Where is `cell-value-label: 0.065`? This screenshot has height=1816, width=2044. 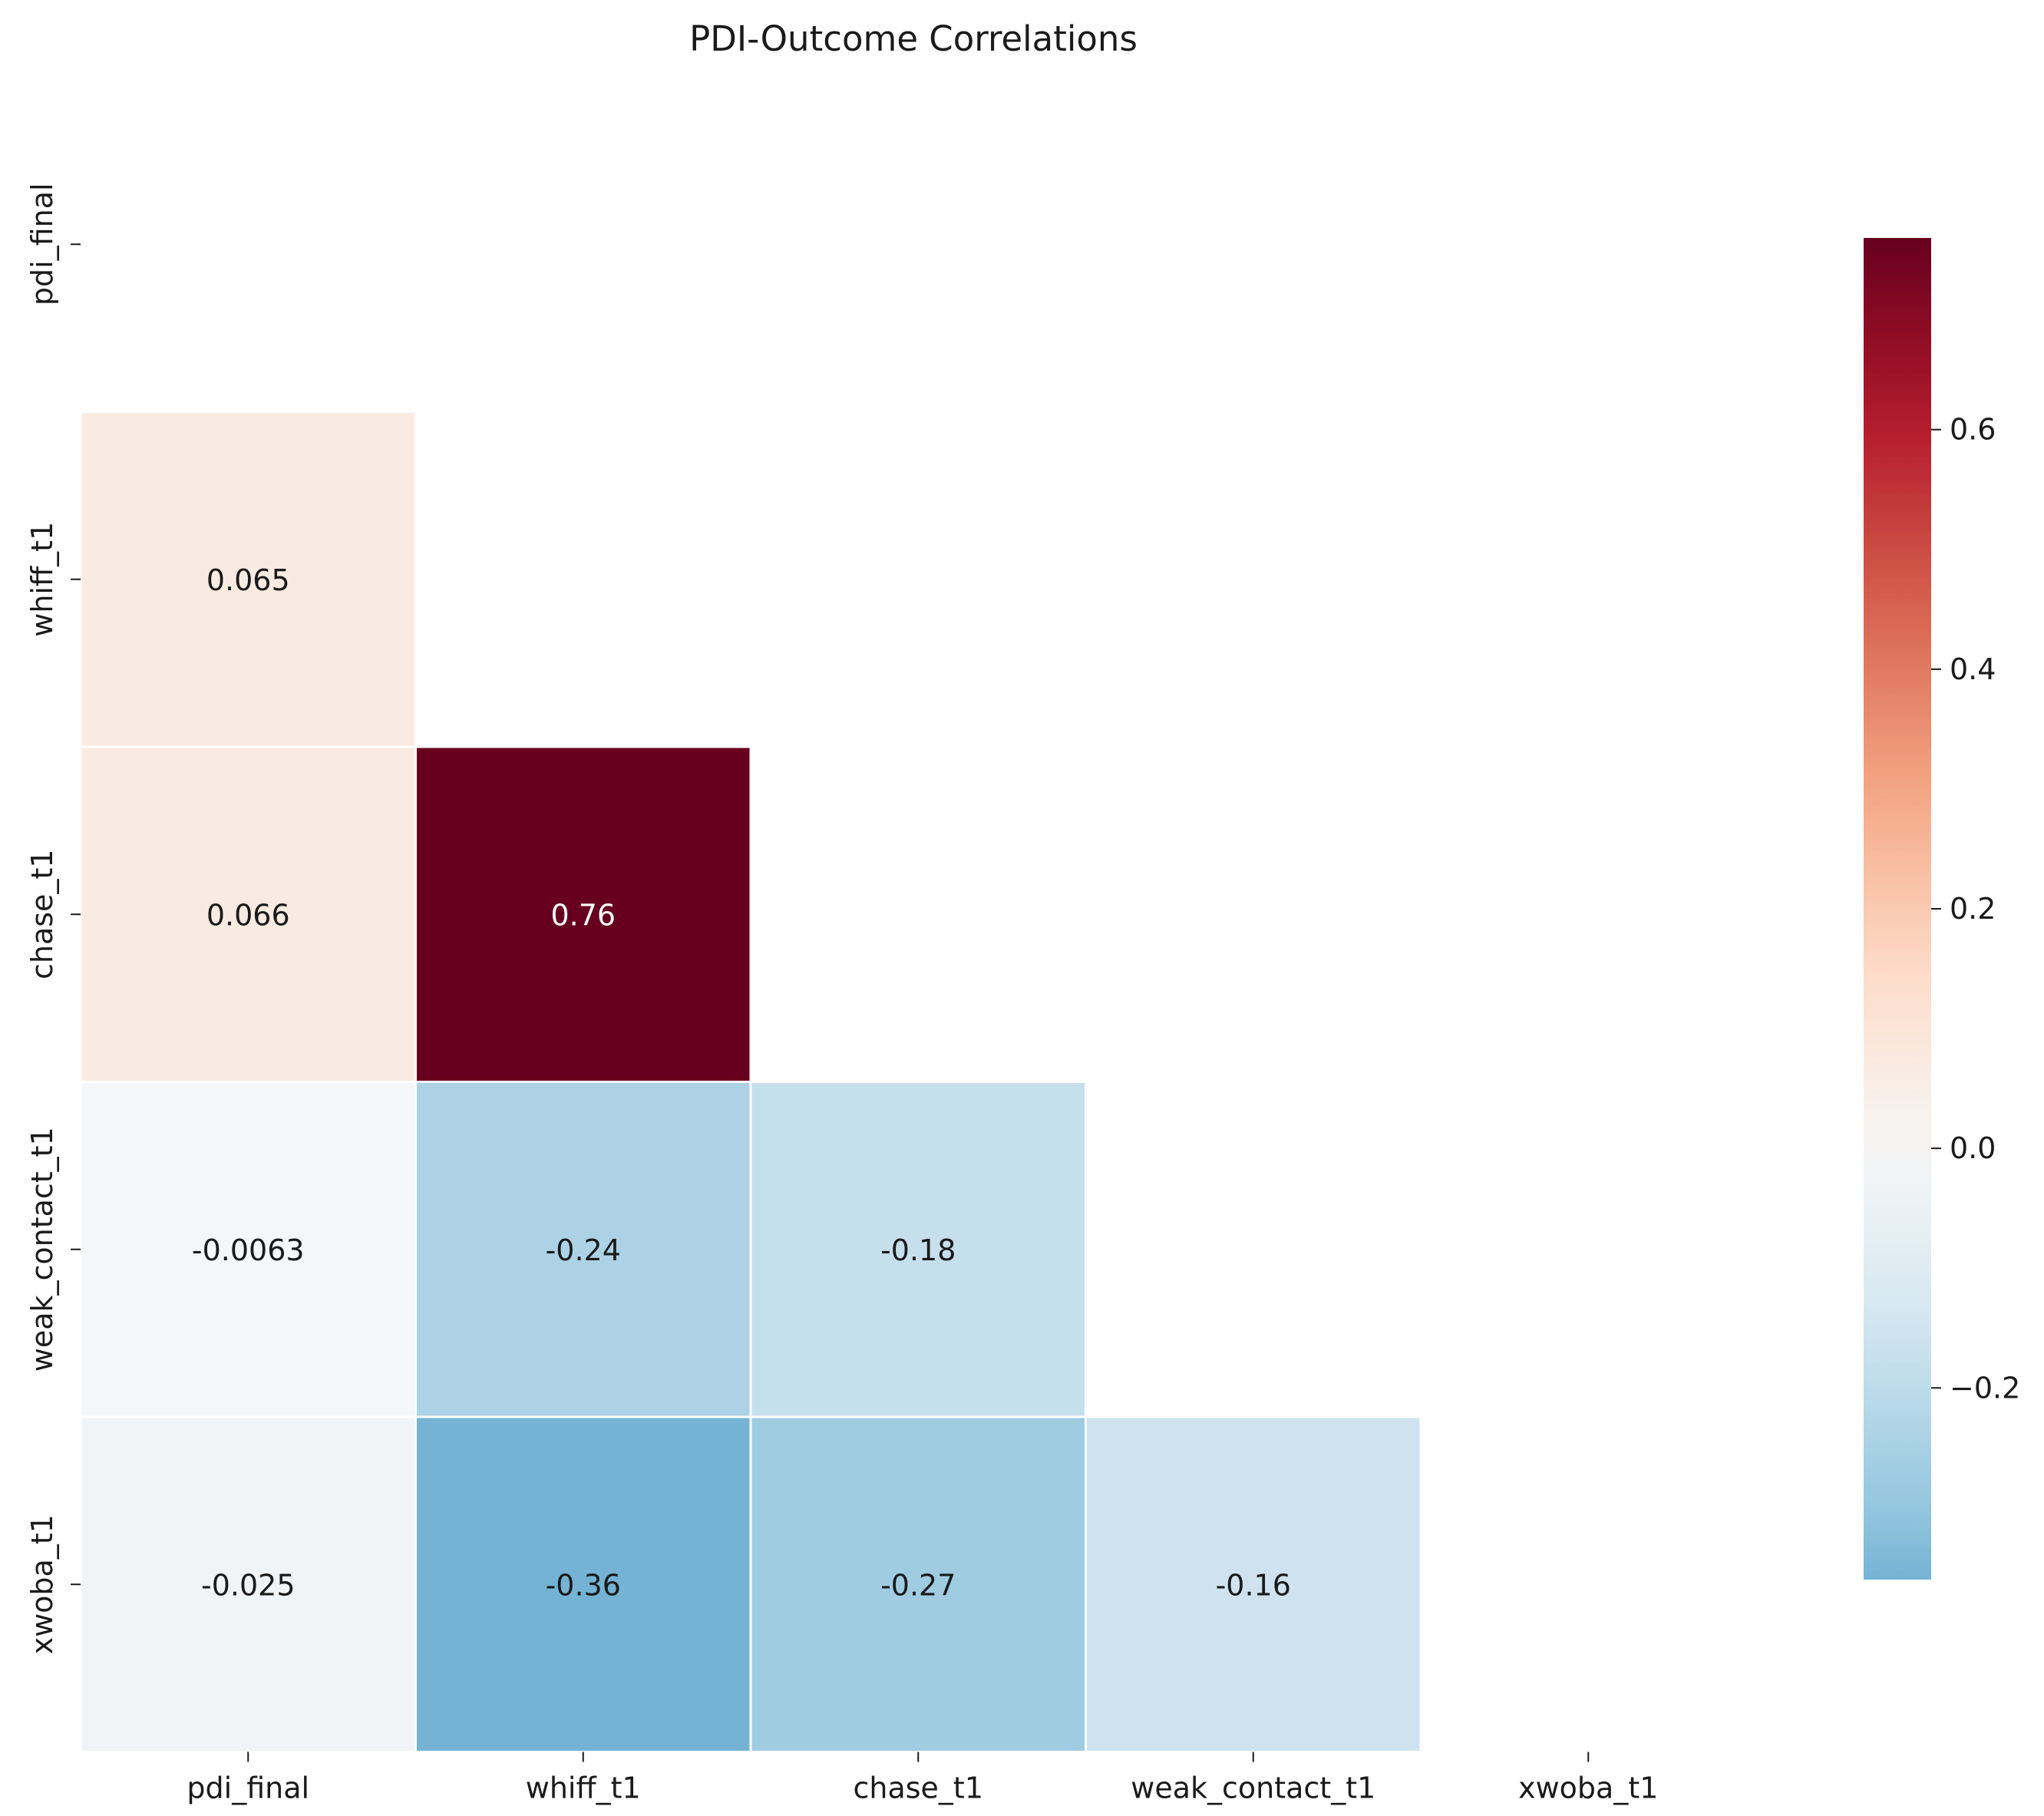 cell-value-label: 0.065 is located at coordinates (248, 580).